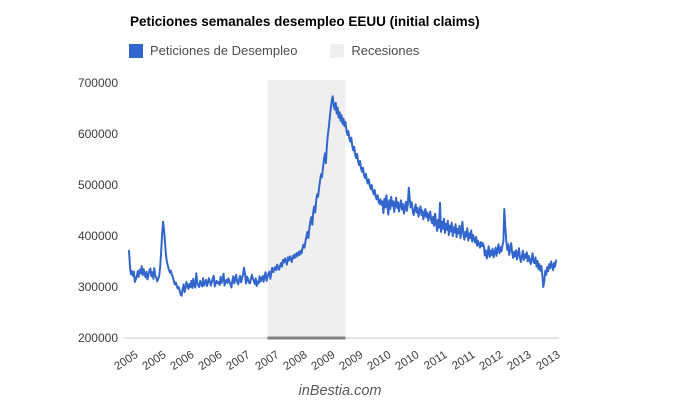 Image resolution: width=680 pixels, height=420 pixels. I want to click on claims-series-swatch, so click(136, 50).